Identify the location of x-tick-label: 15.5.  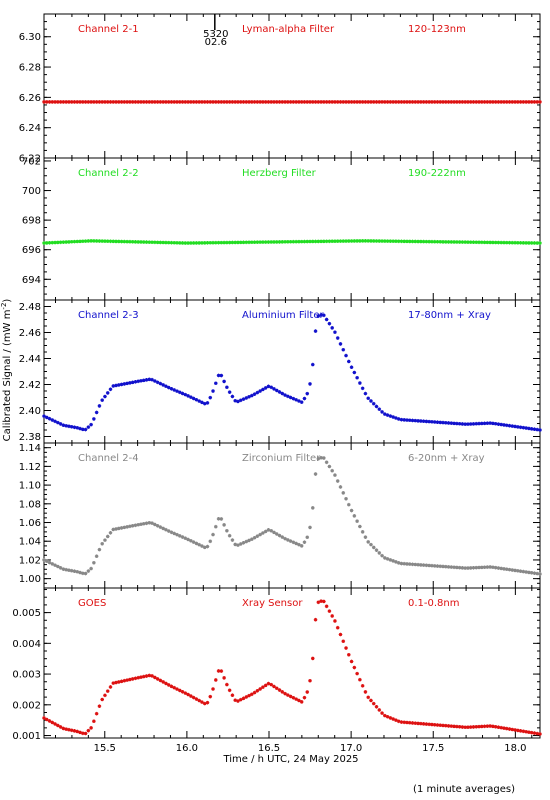
(105, 748).